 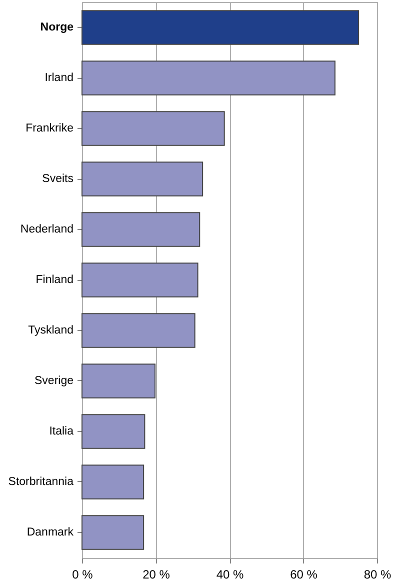 What do you see at coordinates (54, 381) in the screenshot?
I see `y-tick-label: Sverige` at bounding box center [54, 381].